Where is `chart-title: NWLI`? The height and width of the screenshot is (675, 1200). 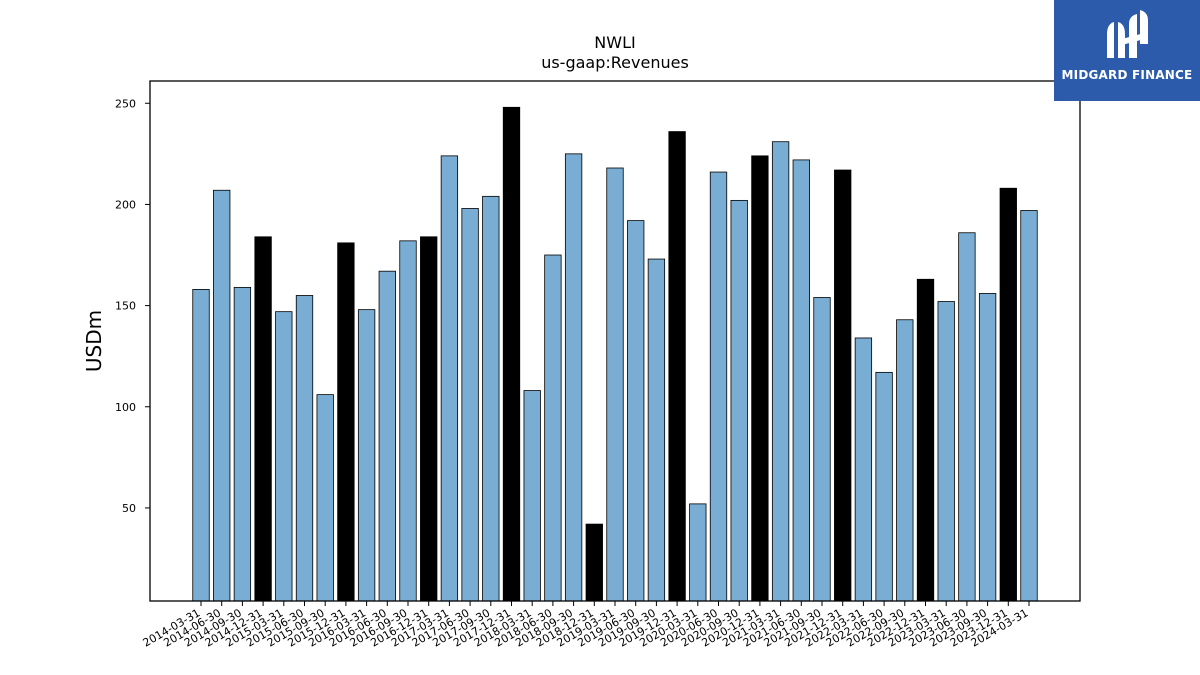
chart-title: NWLI is located at coordinates (614, 42).